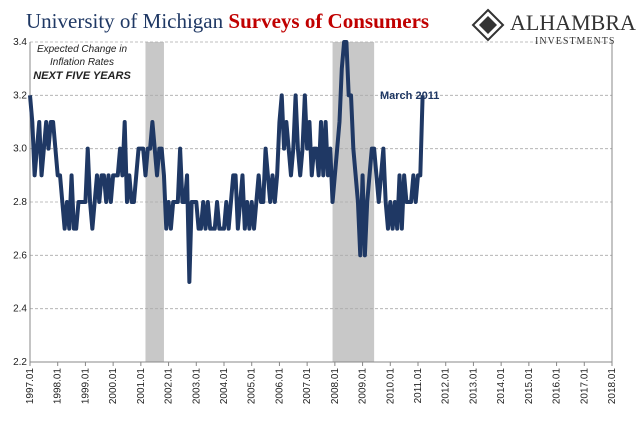  I want to click on annotation: March 2011, so click(409, 96).